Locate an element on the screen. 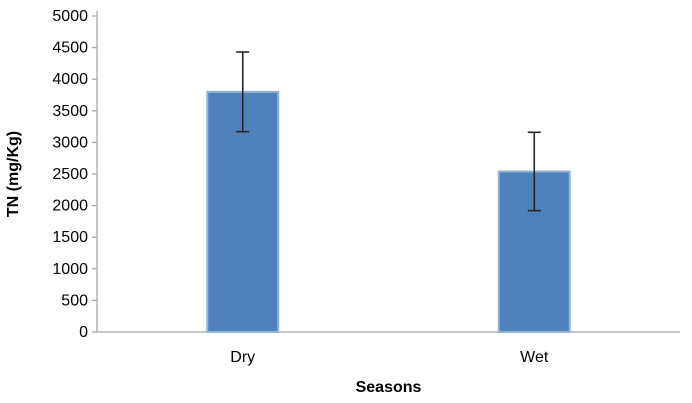 The height and width of the screenshot is (403, 692). bar-dry is located at coordinates (243, 211).